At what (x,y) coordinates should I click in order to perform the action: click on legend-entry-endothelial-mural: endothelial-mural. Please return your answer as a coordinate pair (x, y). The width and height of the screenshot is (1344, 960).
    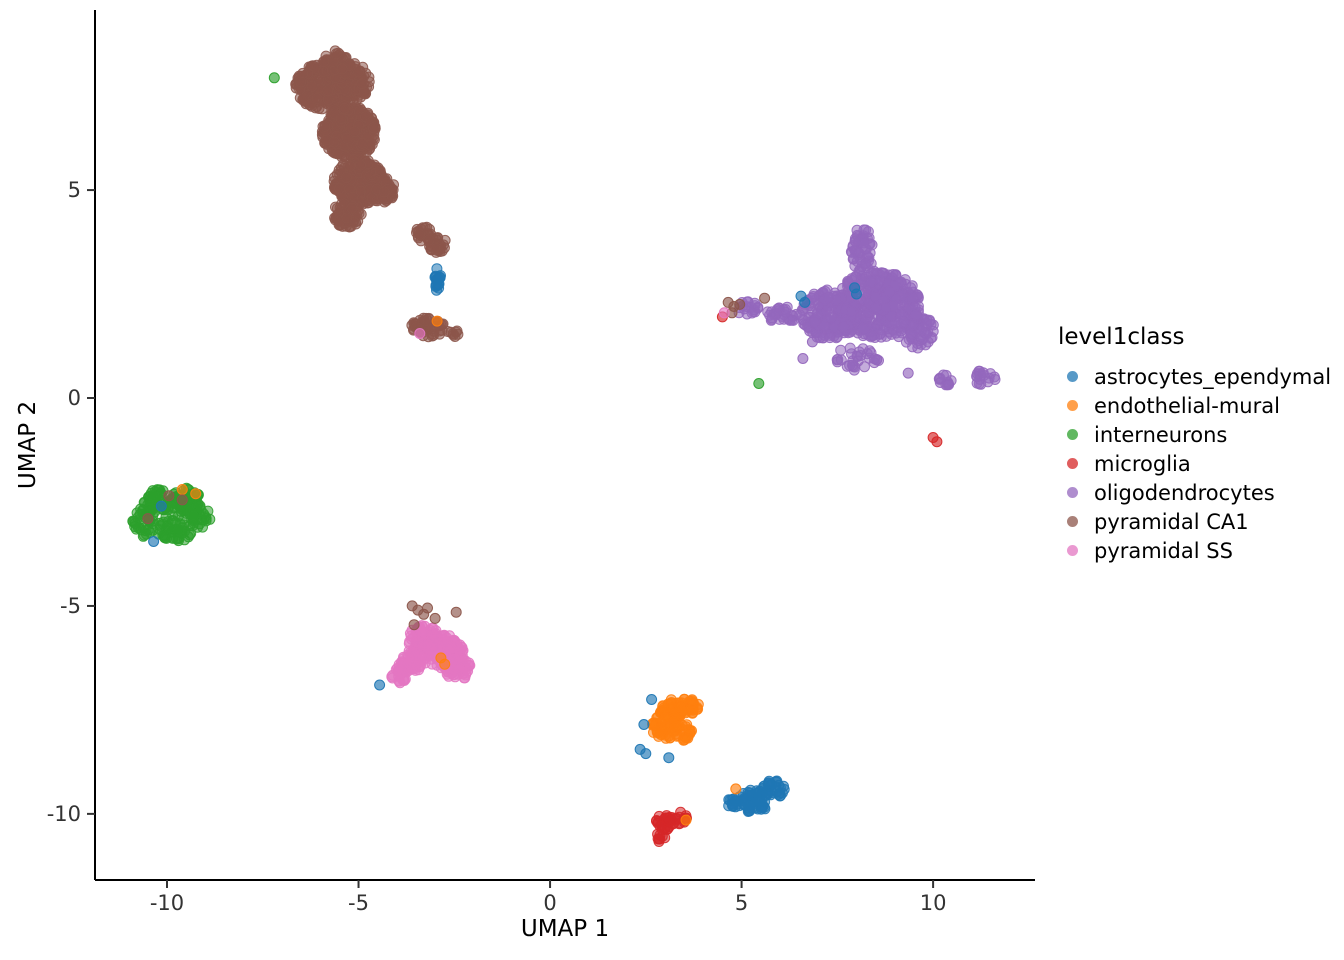
    Looking at the image, I should click on (1197, 405).